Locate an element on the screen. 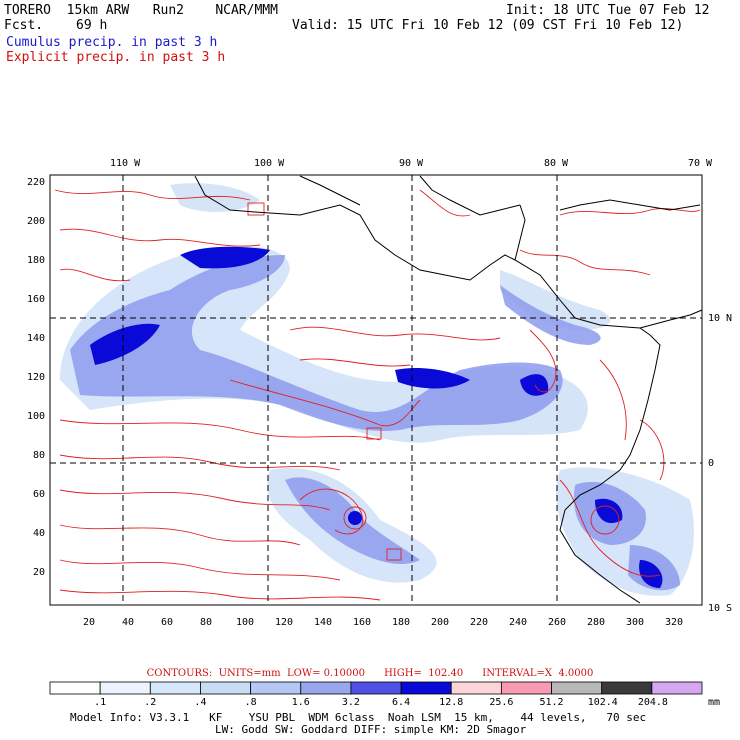  scale-value: 1.6 is located at coordinates (300, 702).